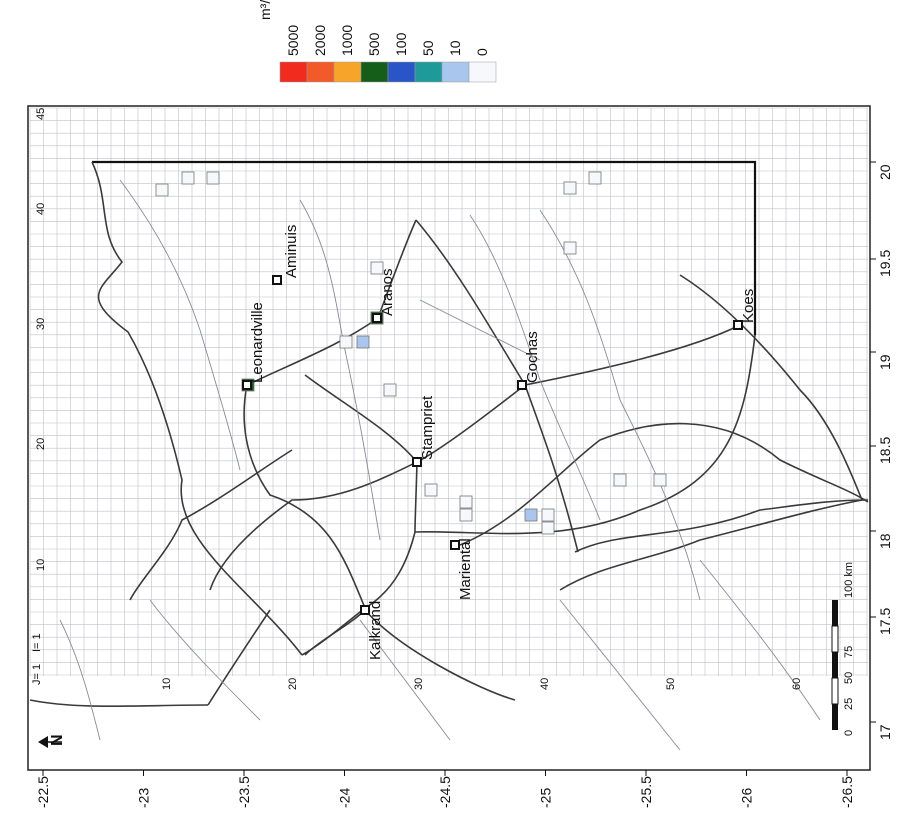 Image resolution: width=904 pixels, height=820 pixels. What do you see at coordinates (849, 733) in the screenshot?
I see `scale-bar-label: 0` at bounding box center [849, 733].